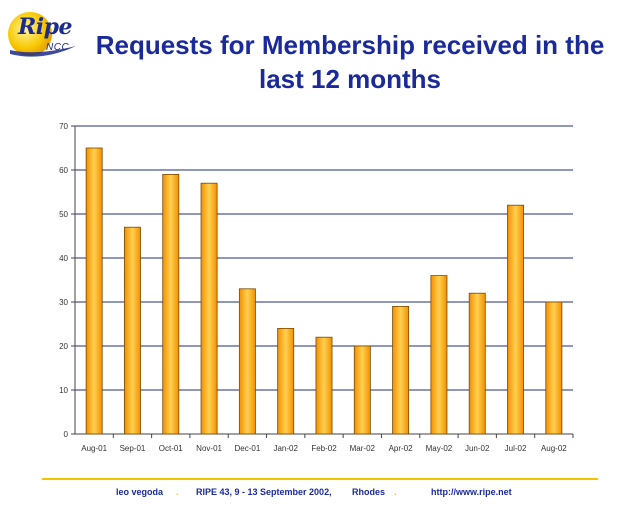  I want to click on y-tick-label: 40, so click(63, 258).